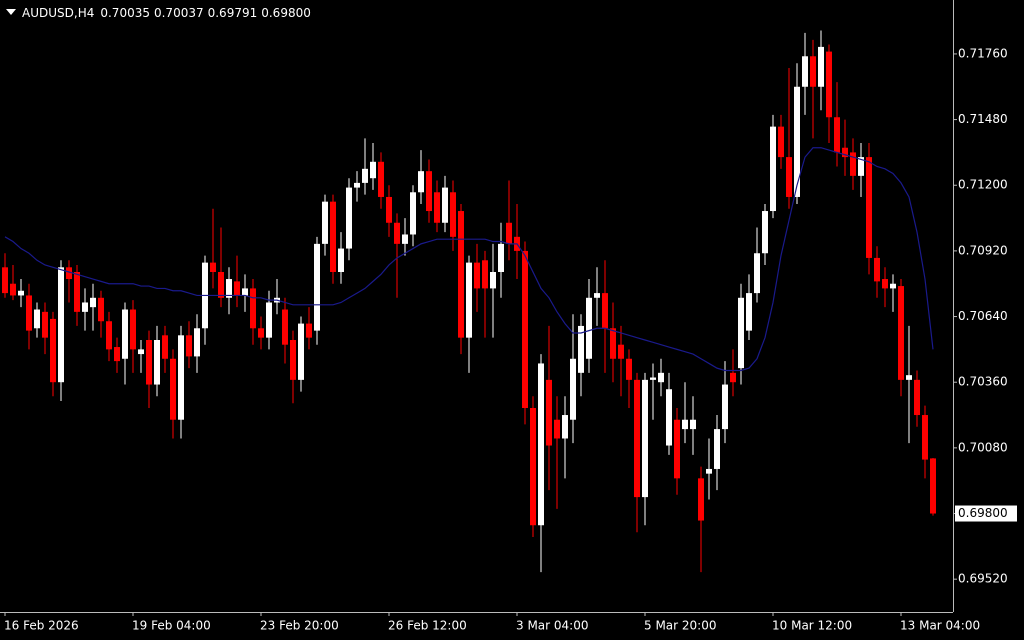 This screenshot has height=640, width=1024. What do you see at coordinates (427, 626) in the screenshot?
I see `x-tick-label: 26 Feb 12:00` at bounding box center [427, 626].